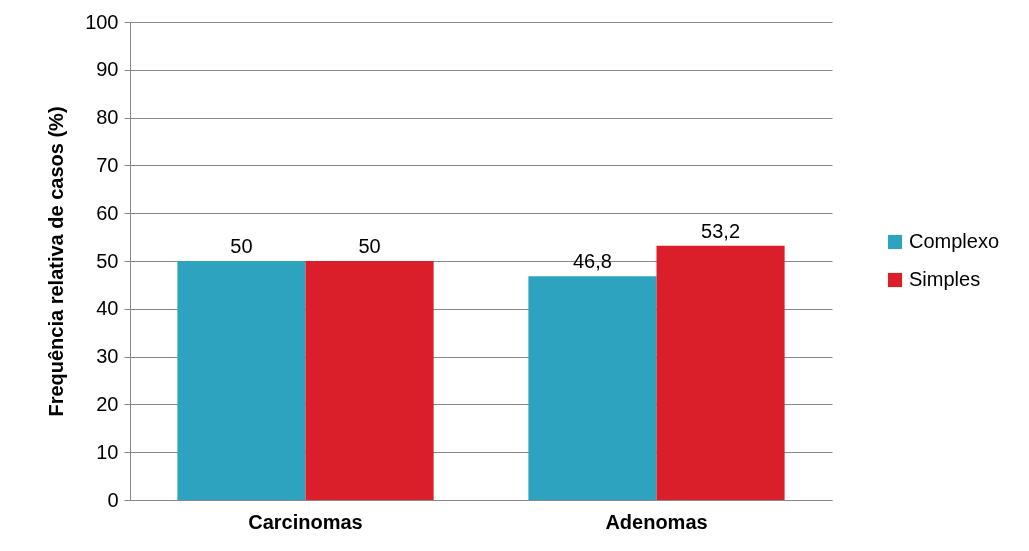 This screenshot has height=551, width=1029. I want to click on data-label: 46,8, so click(592, 261).